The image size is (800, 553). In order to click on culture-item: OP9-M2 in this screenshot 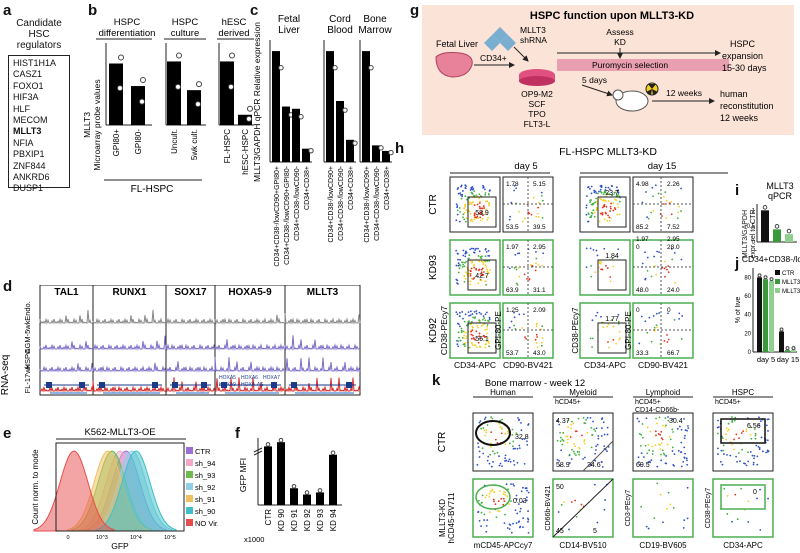, I will do `click(537, 94)`.